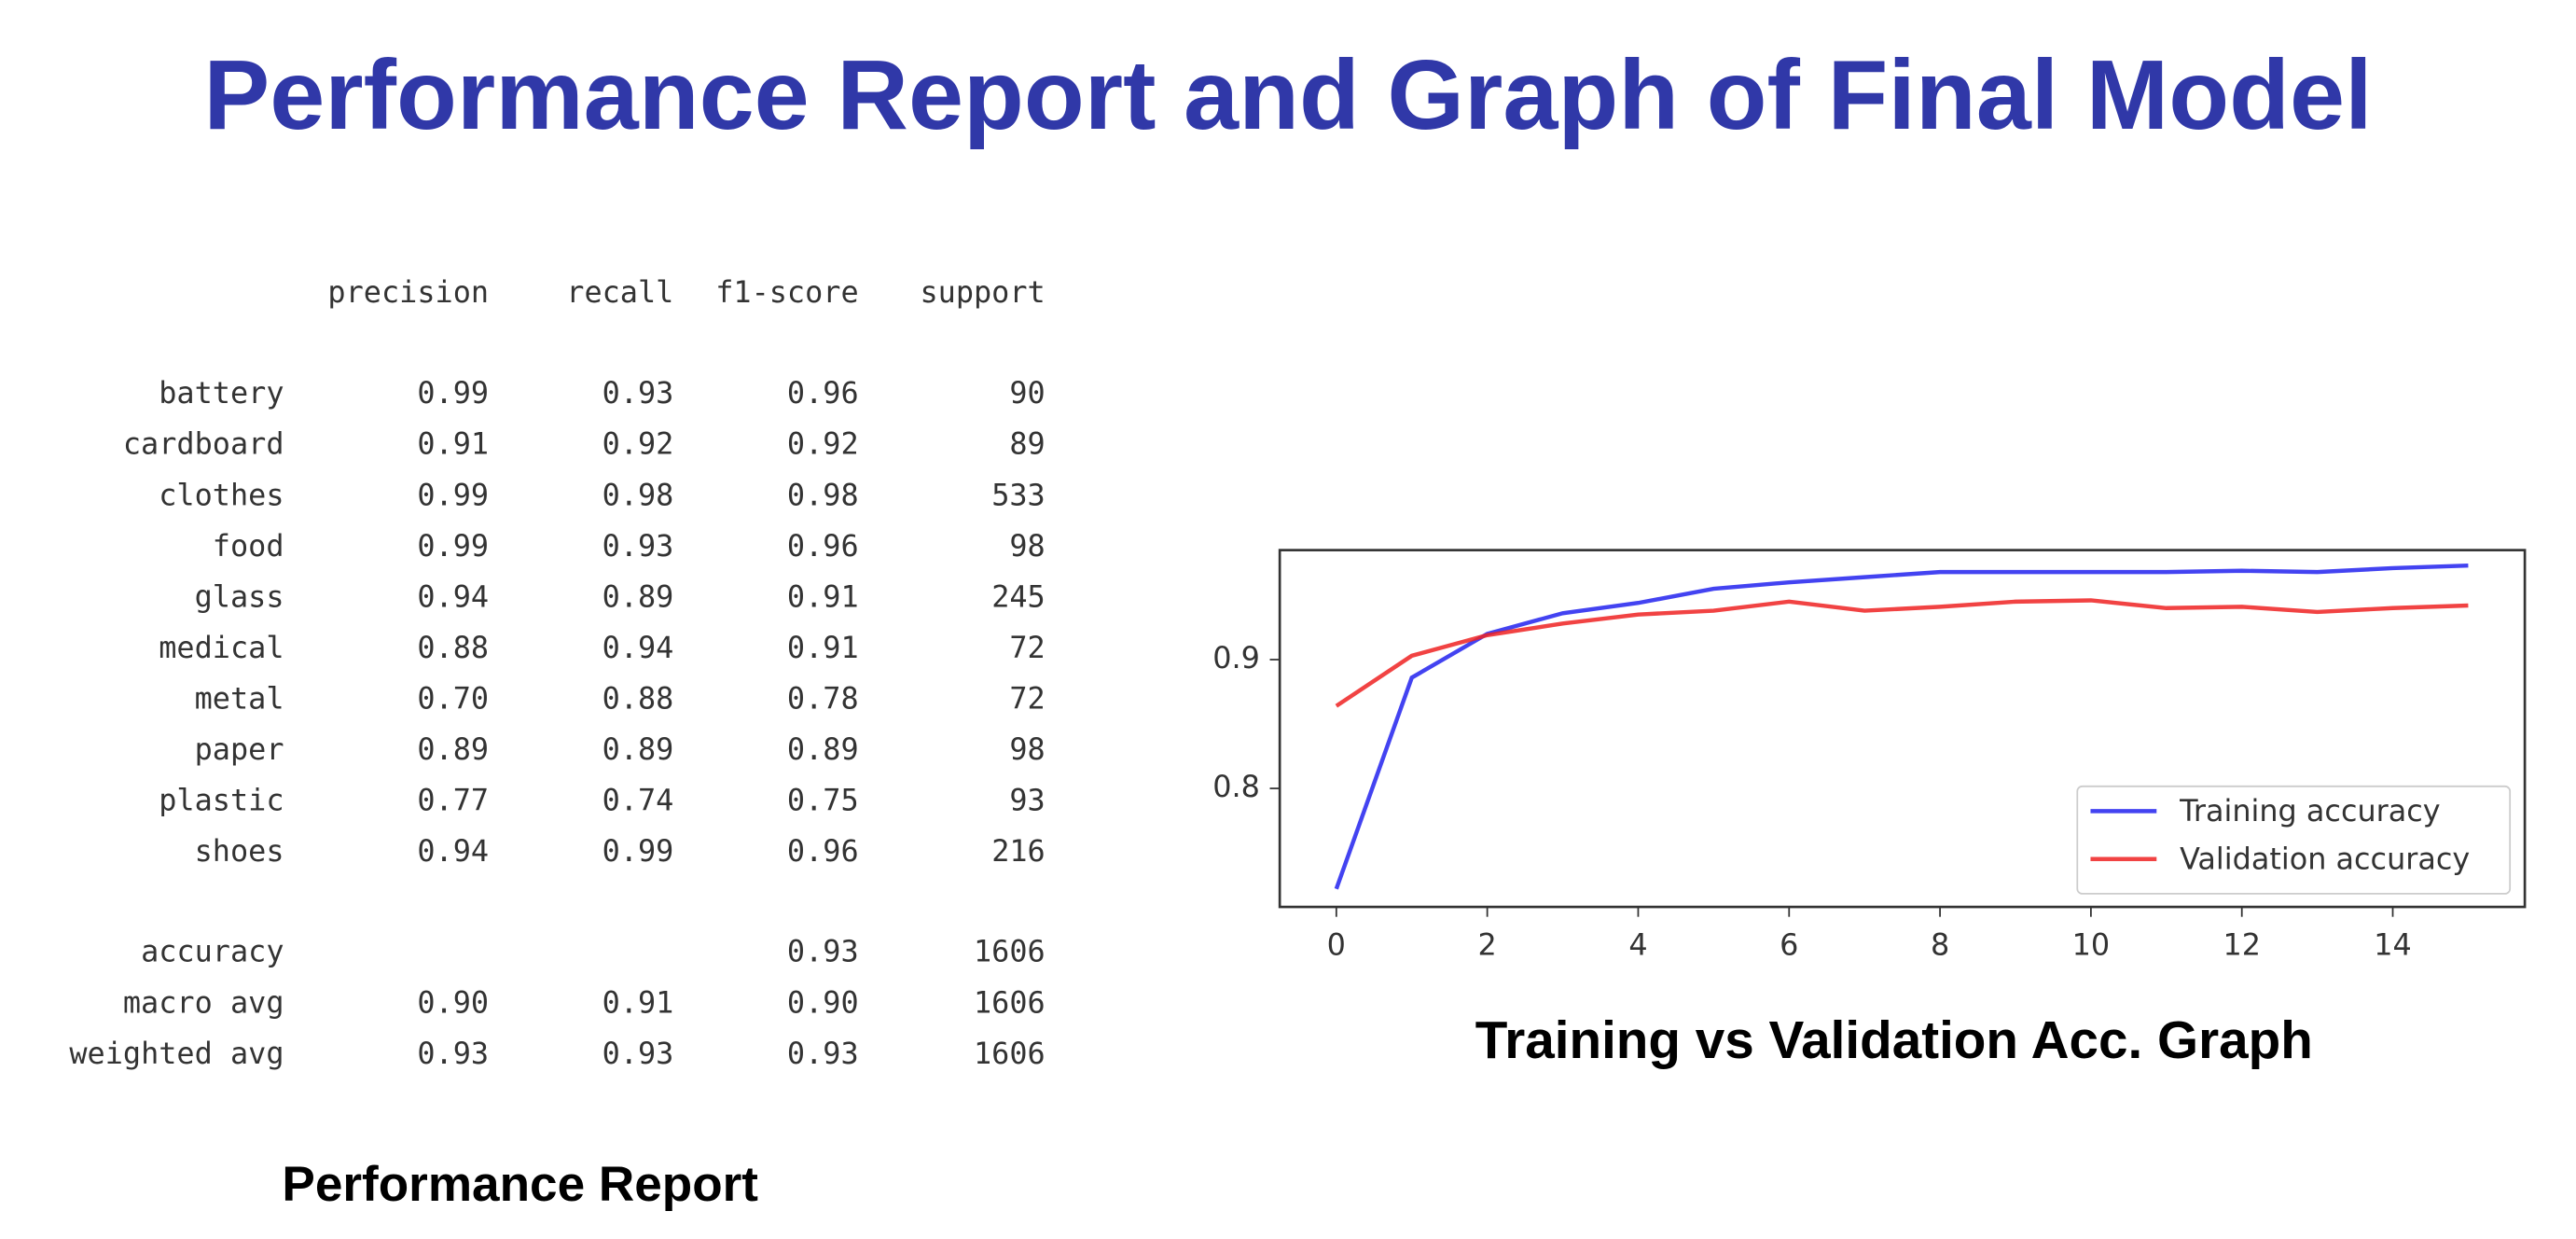 This screenshot has width=2576, height=1239. What do you see at coordinates (1027, 393) in the screenshot?
I see `table-cell: 90` at bounding box center [1027, 393].